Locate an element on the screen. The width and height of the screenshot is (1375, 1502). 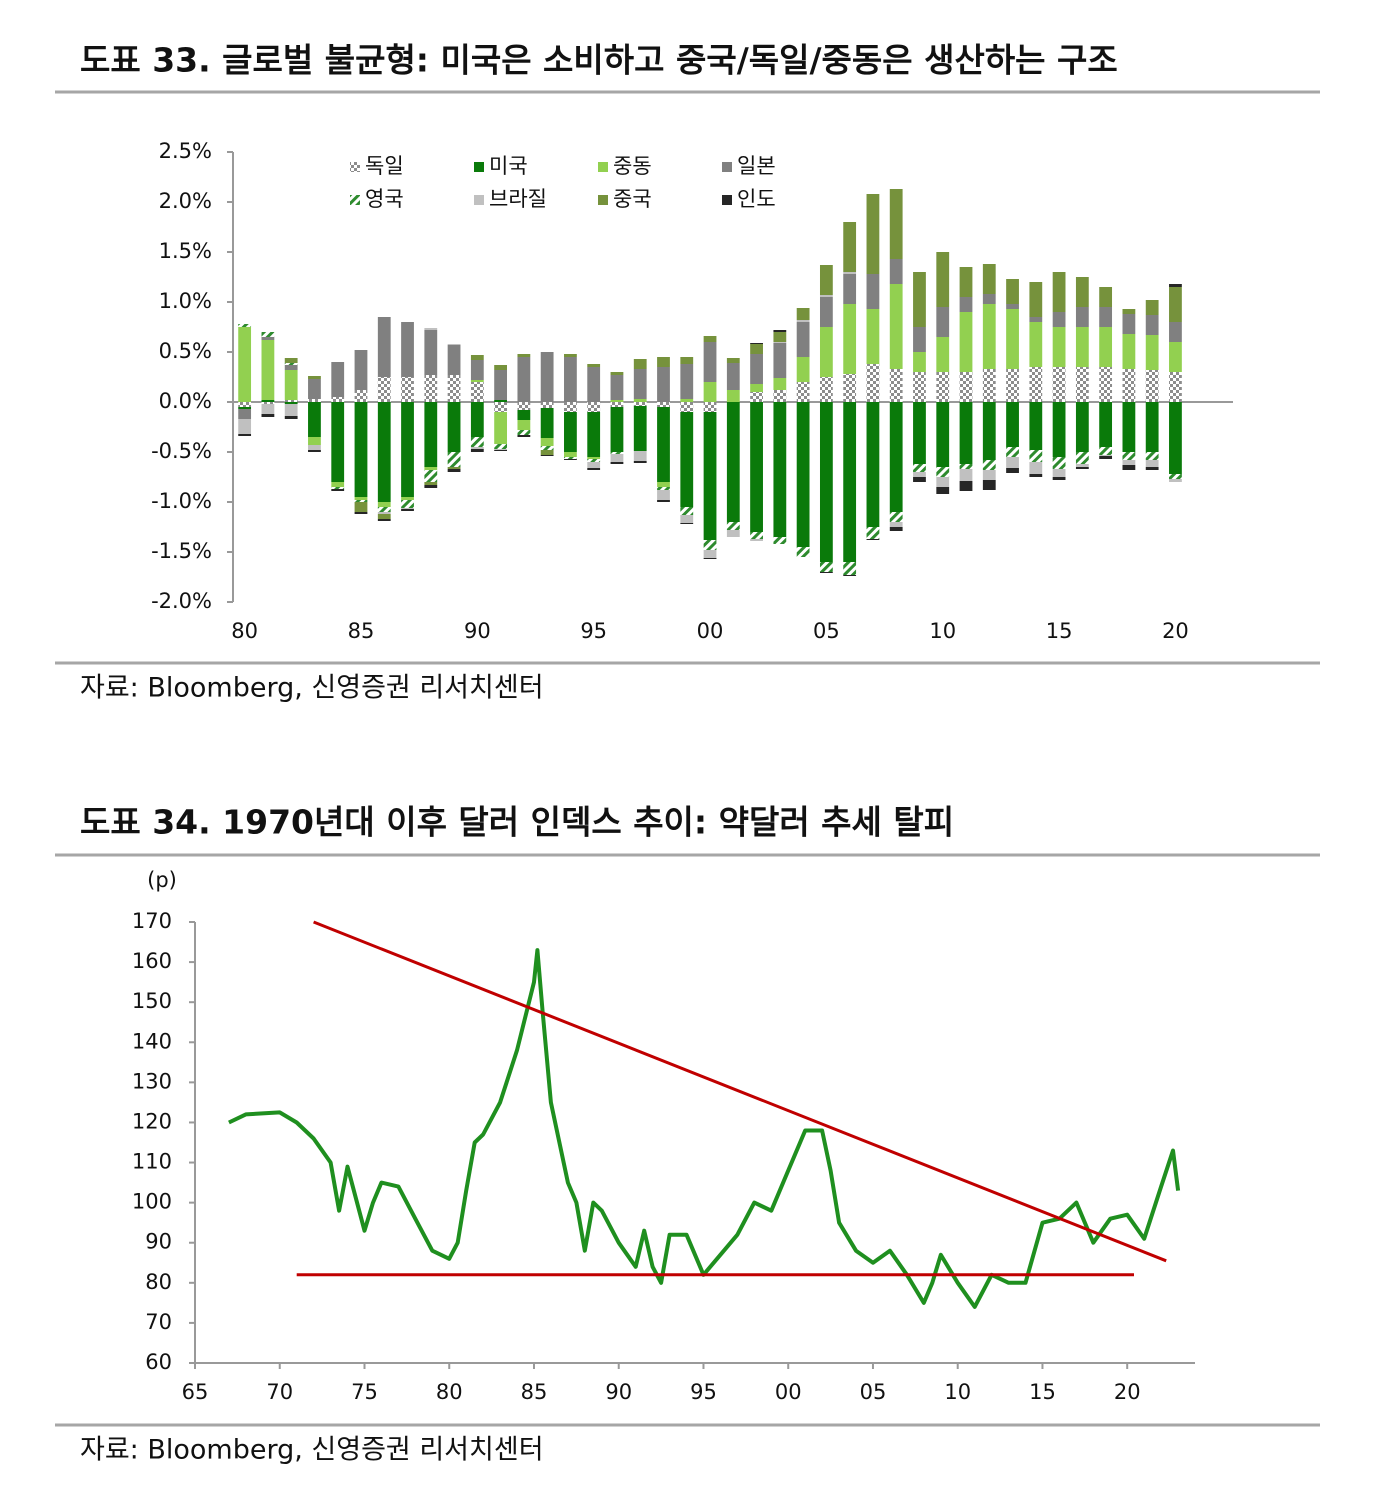
y-tick-label: 120 is located at coordinates (152, 1121).